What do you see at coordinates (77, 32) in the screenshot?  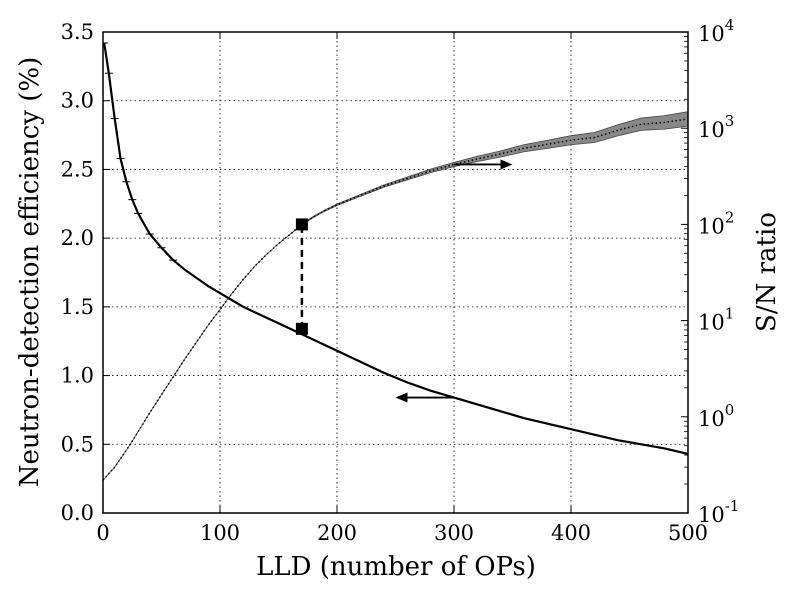 I see `y-left-tick-label: 3.5` at bounding box center [77, 32].